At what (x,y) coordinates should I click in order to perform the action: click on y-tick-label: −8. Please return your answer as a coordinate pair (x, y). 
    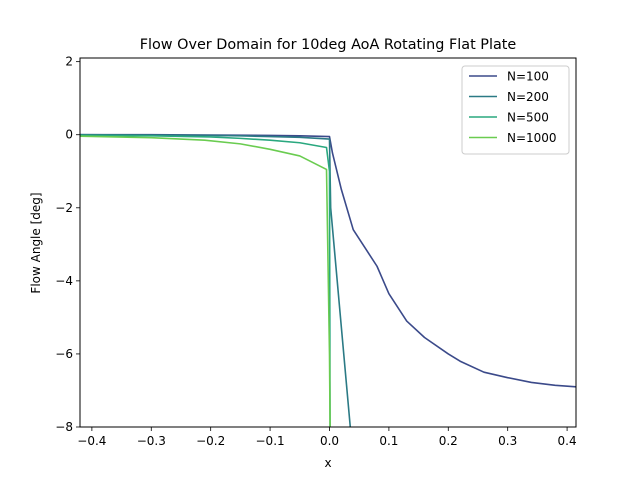
    Looking at the image, I should click on (64, 427).